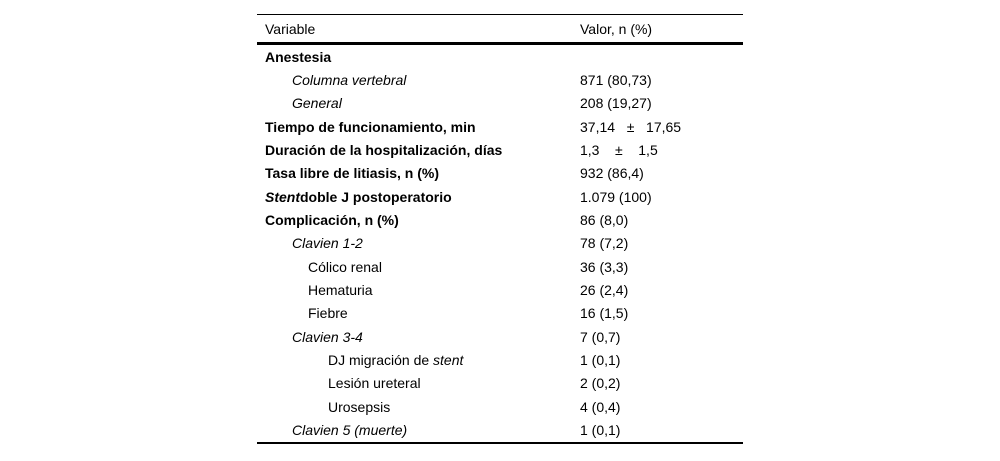  I want to click on row-label: Urosepsis, so click(418, 407).